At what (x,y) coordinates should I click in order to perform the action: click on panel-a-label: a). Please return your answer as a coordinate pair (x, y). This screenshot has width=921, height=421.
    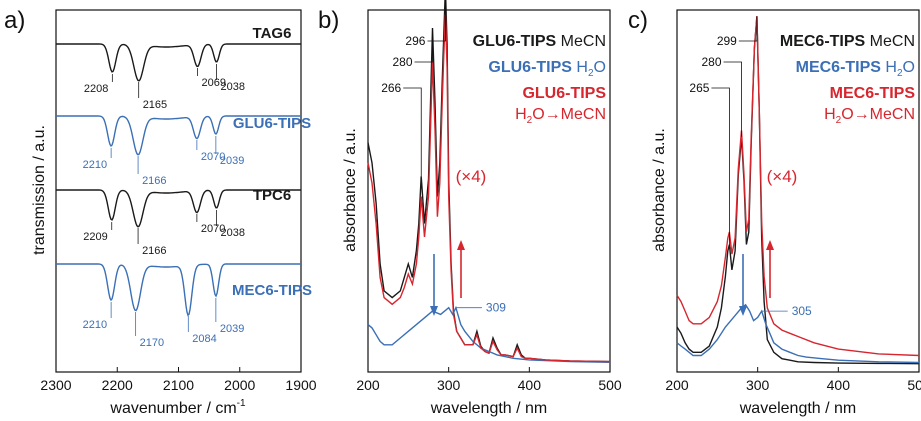
    Looking at the image, I should click on (14, 20).